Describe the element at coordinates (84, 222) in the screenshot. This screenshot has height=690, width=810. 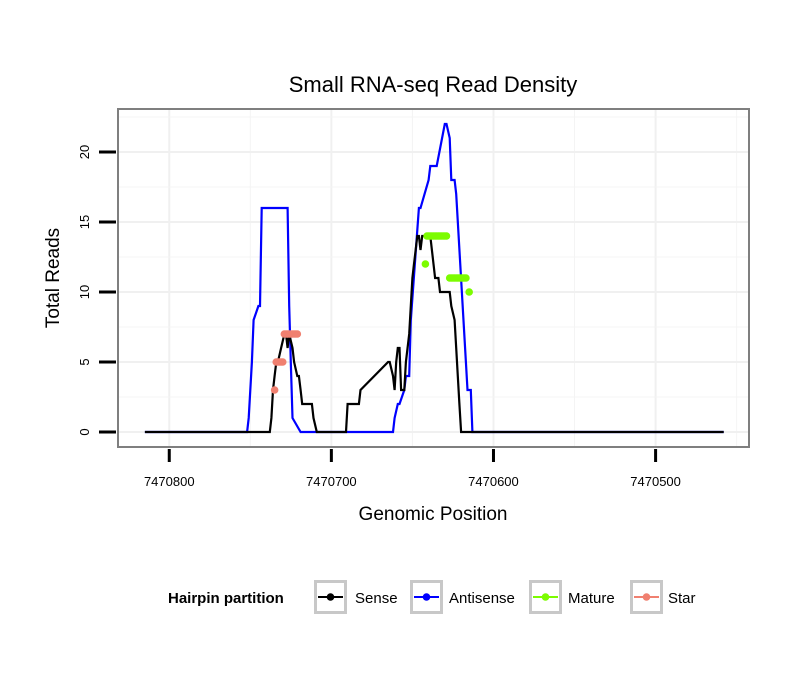
I see `y-tick-label: 15` at that location.